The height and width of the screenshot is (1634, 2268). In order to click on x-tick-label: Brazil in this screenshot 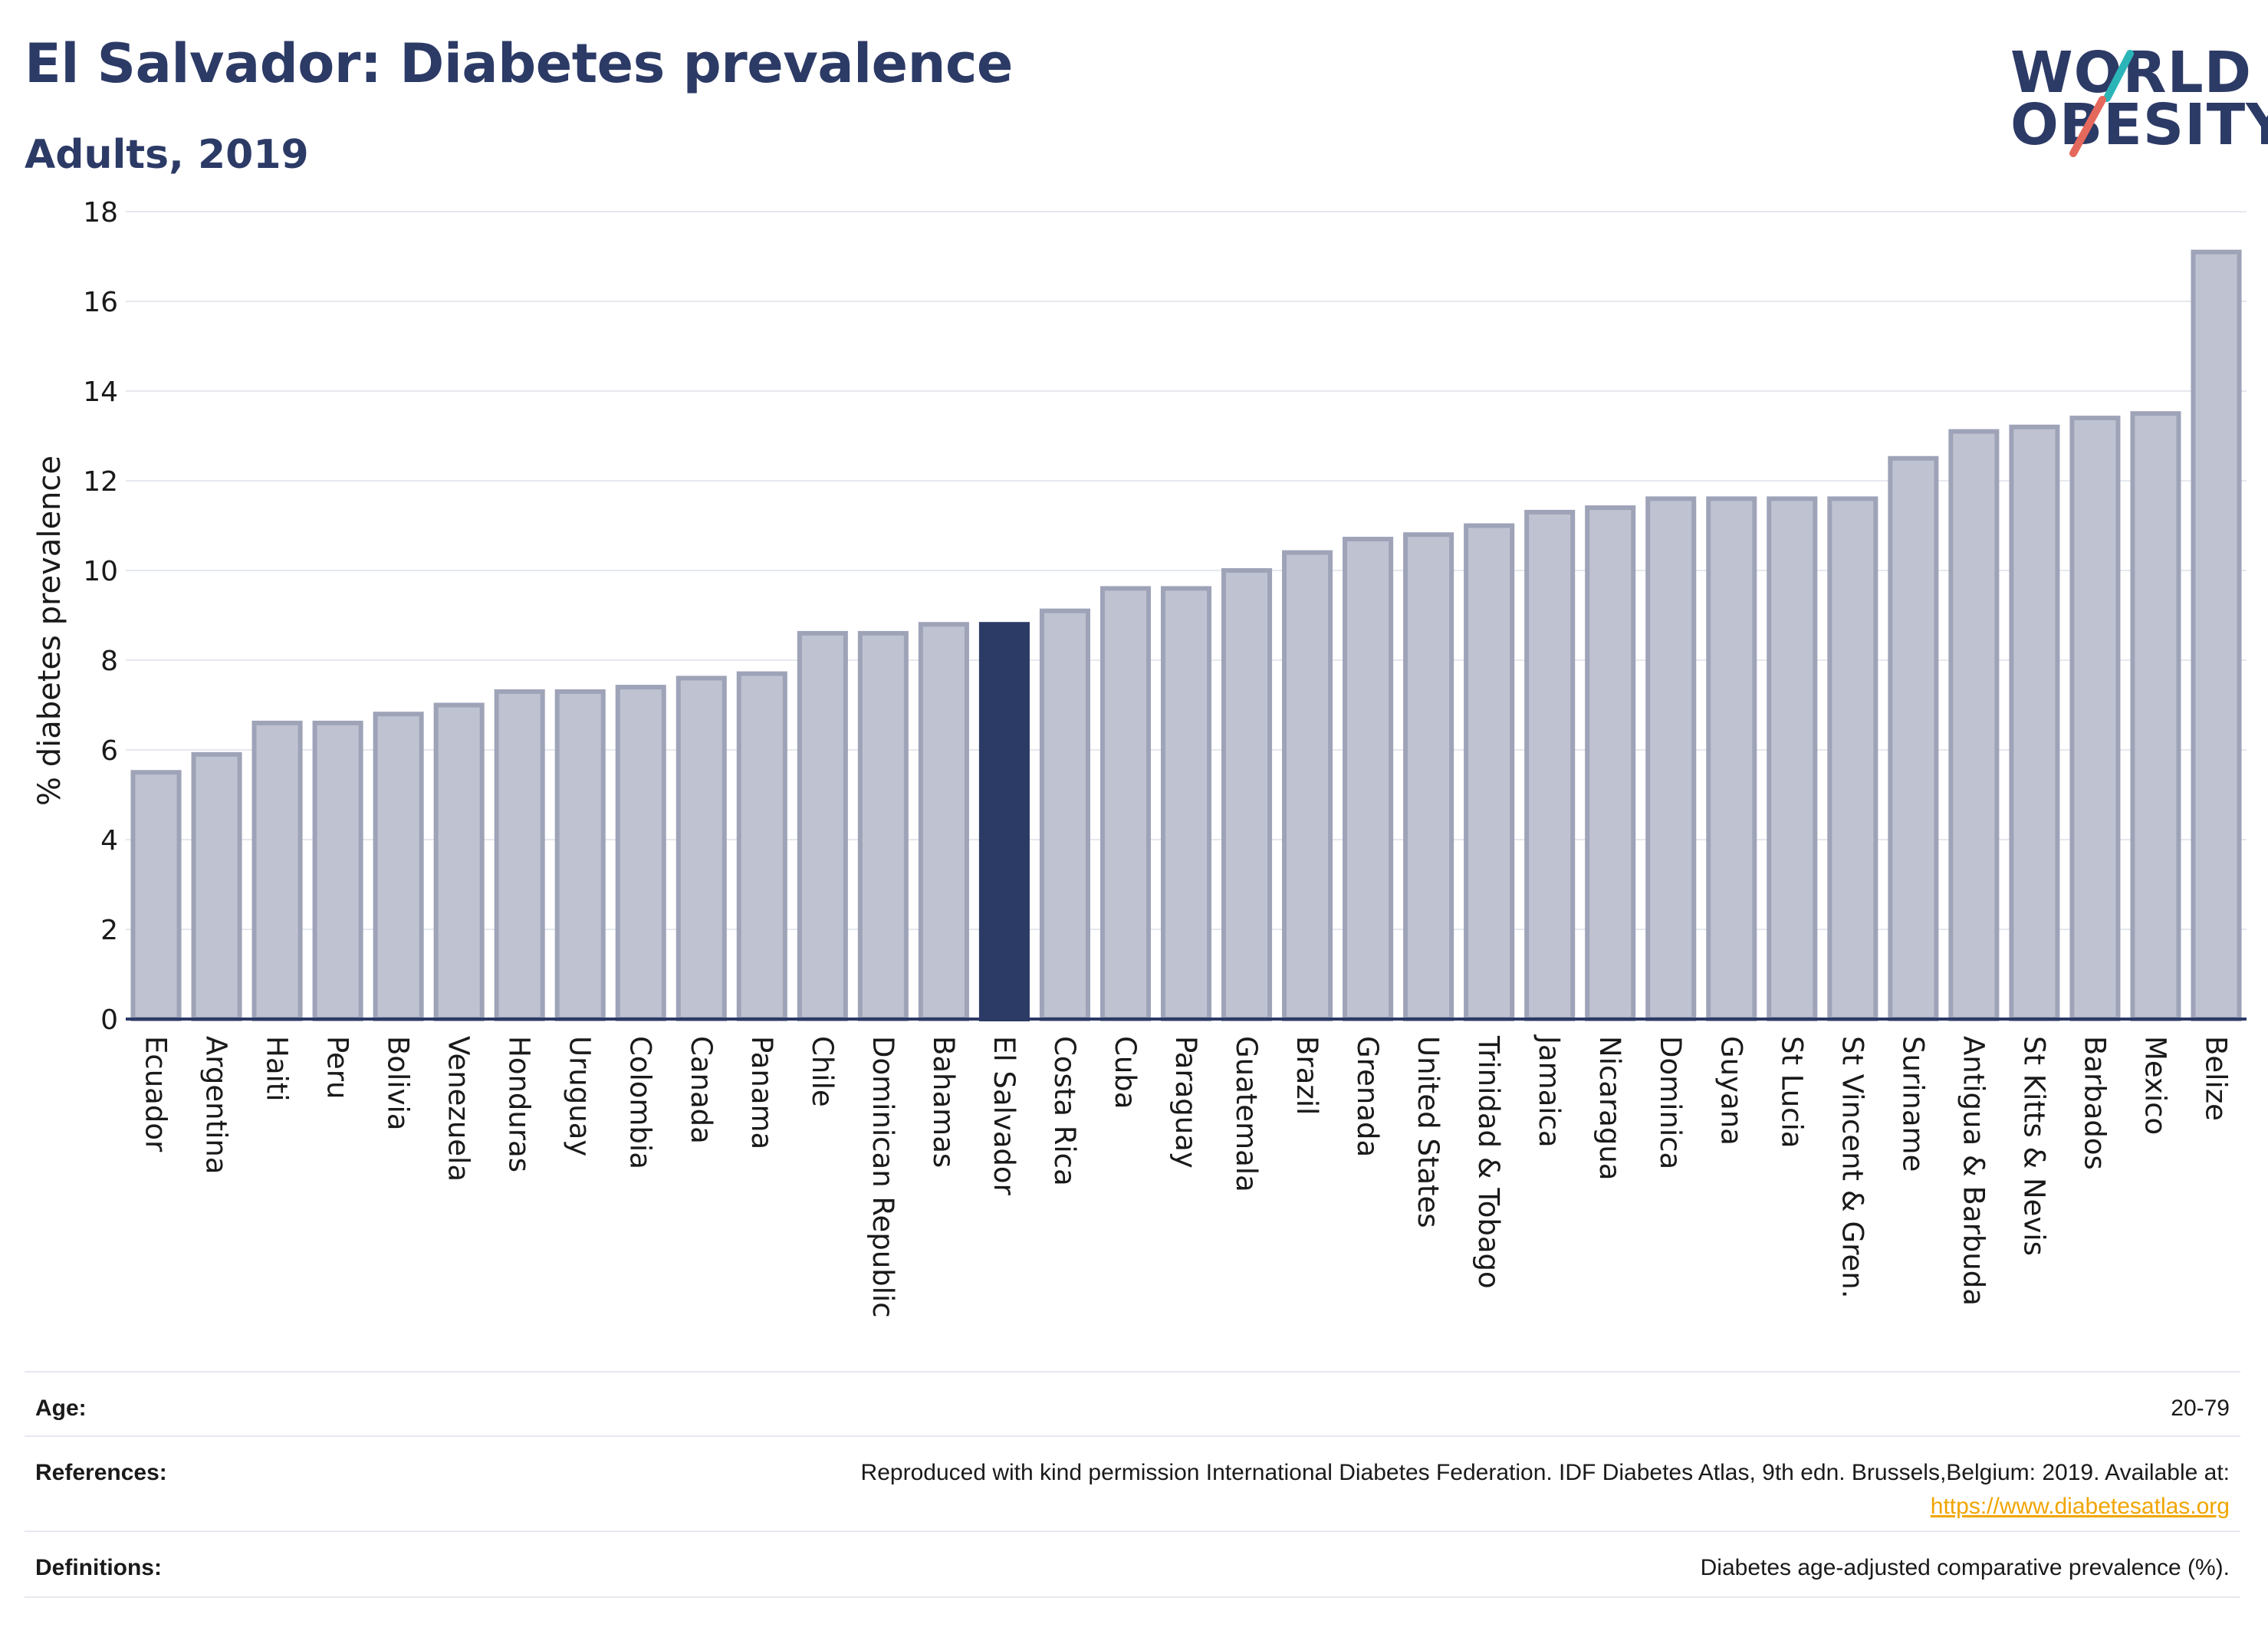, I will do `click(1306, 1076)`.